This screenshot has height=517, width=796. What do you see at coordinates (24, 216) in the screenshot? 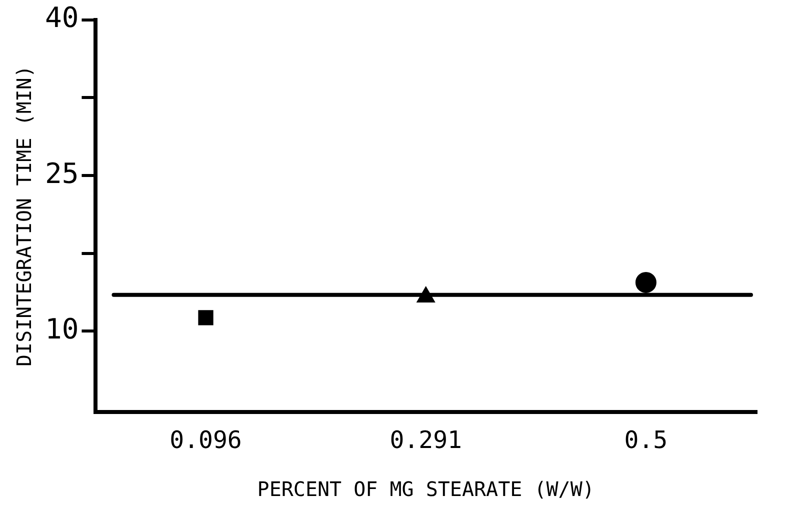
I see `y-axis-title: DISINTEGRATION TIME (MIN)` at bounding box center [24, 216].